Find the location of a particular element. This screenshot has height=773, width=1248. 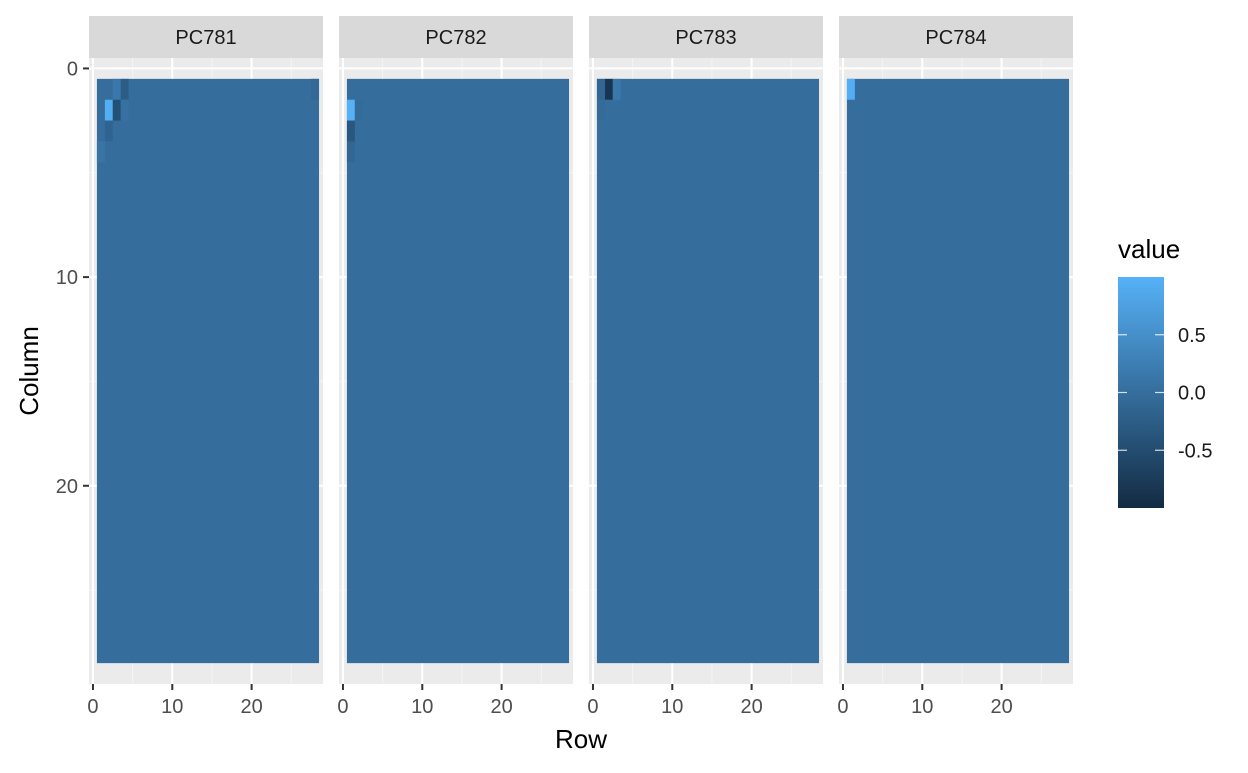

y-axis-title: Column is located at coordinates (29, 371).